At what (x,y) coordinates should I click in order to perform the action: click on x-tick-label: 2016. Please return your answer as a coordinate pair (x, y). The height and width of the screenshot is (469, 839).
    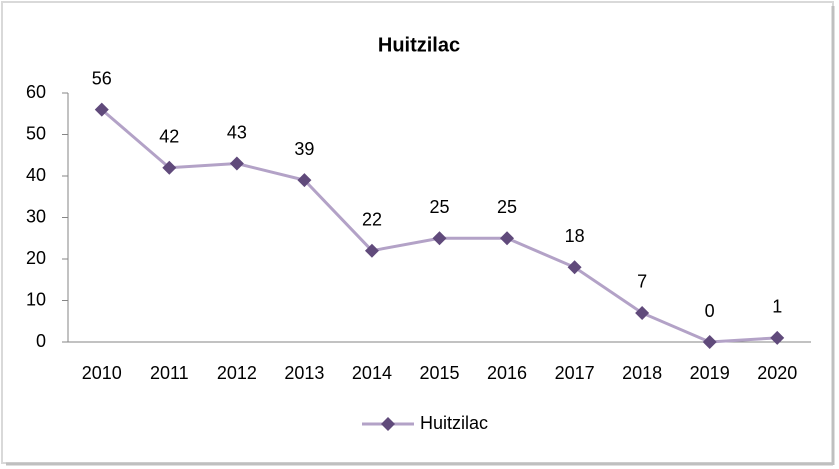
    Looking at the image, I should click on (507, 373).